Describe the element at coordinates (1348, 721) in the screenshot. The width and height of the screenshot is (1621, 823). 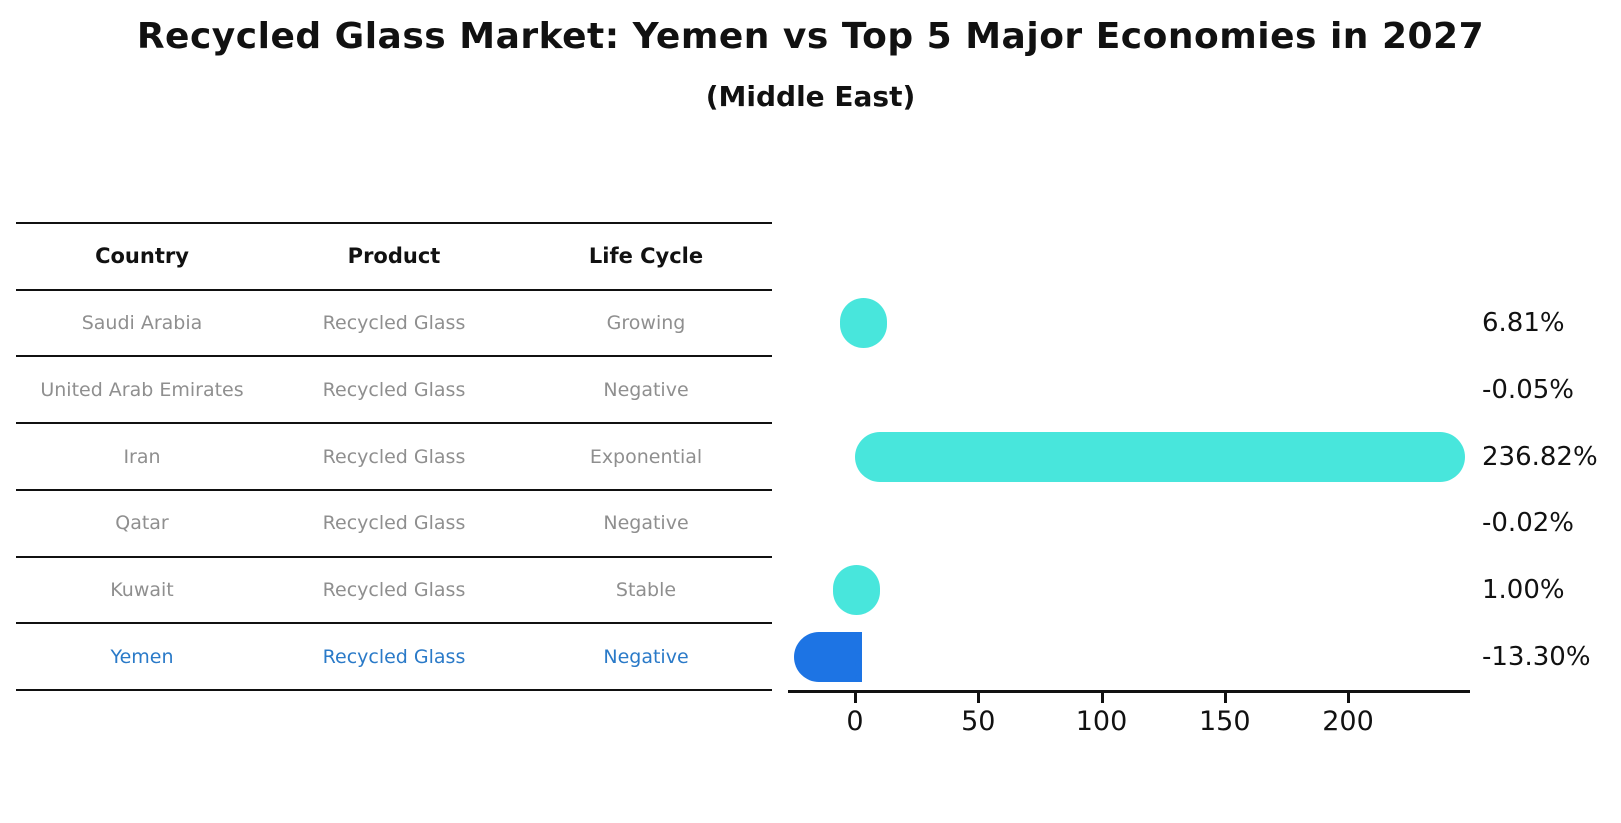
I see `x-axis-tick-label: 200` at that location.